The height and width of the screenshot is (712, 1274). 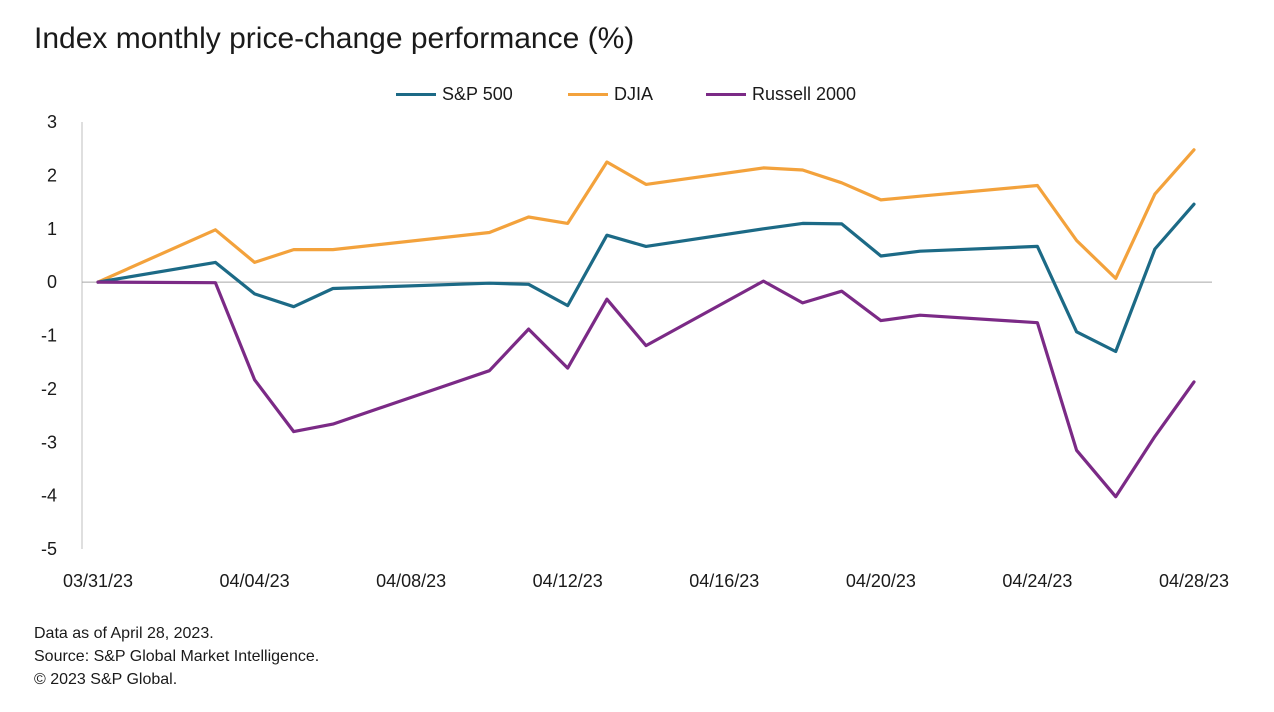 What do you see at coordinates (726, 94) in the screenshot?
I see `legend-swatch-russell2000` at bounding box center [726, 94].